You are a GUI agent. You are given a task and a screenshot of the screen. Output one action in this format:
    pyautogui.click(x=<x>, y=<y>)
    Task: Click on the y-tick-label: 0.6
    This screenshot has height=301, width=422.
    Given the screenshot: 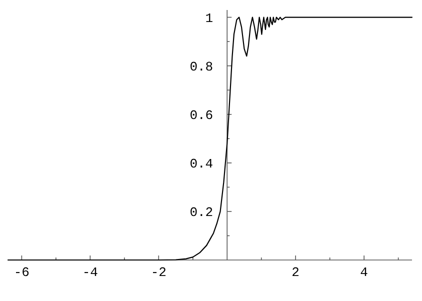 What is the action you would take?
    pyautogui.click(x=202, y=115)
    